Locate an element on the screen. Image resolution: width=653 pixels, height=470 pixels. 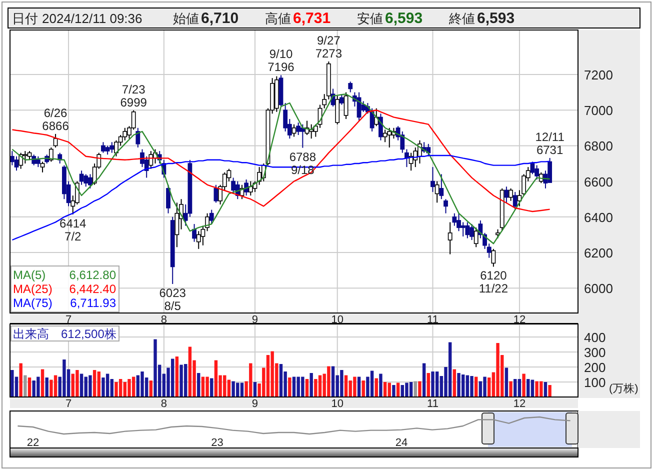
y-tick-label: 6000 is located at coordinates (598, 288).